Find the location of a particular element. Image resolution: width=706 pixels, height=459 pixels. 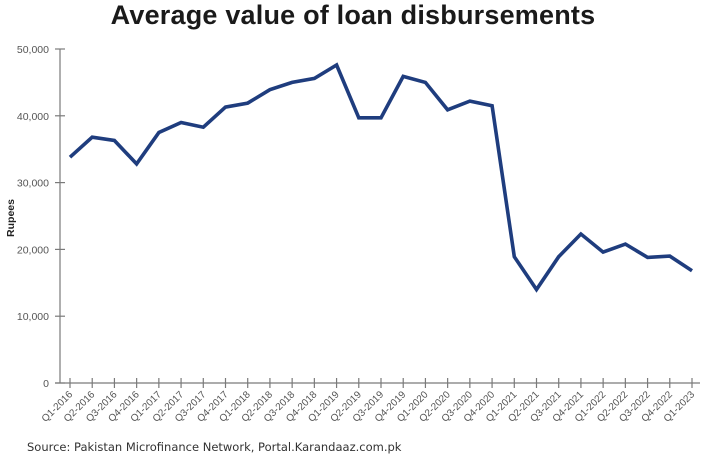

y-tick-label: 50,000 is located at coordinates (33, 50).